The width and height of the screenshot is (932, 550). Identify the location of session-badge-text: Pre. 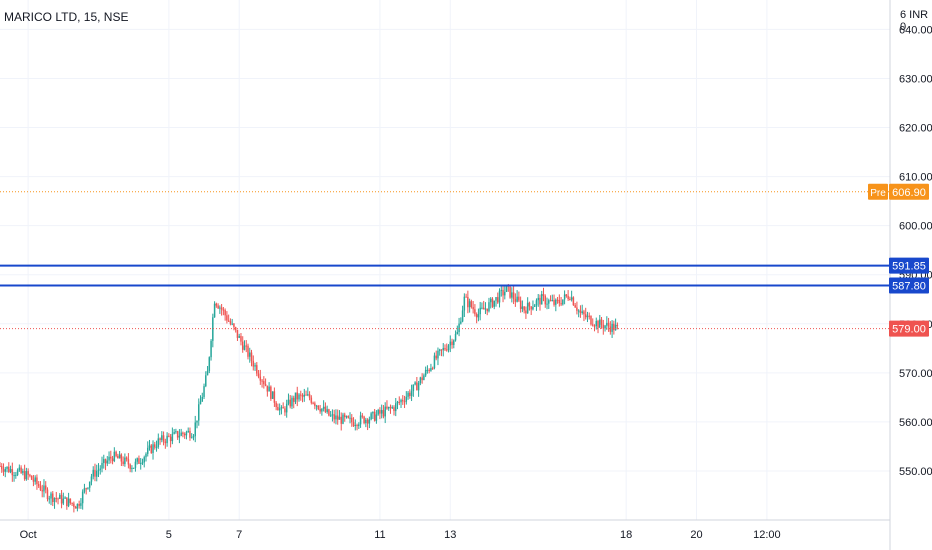
(878, 193).